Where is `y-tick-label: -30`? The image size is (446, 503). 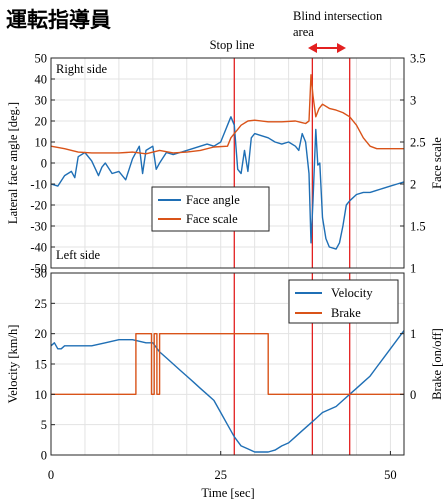 y-tick-label: -30 is located at coordinates (38, 227).